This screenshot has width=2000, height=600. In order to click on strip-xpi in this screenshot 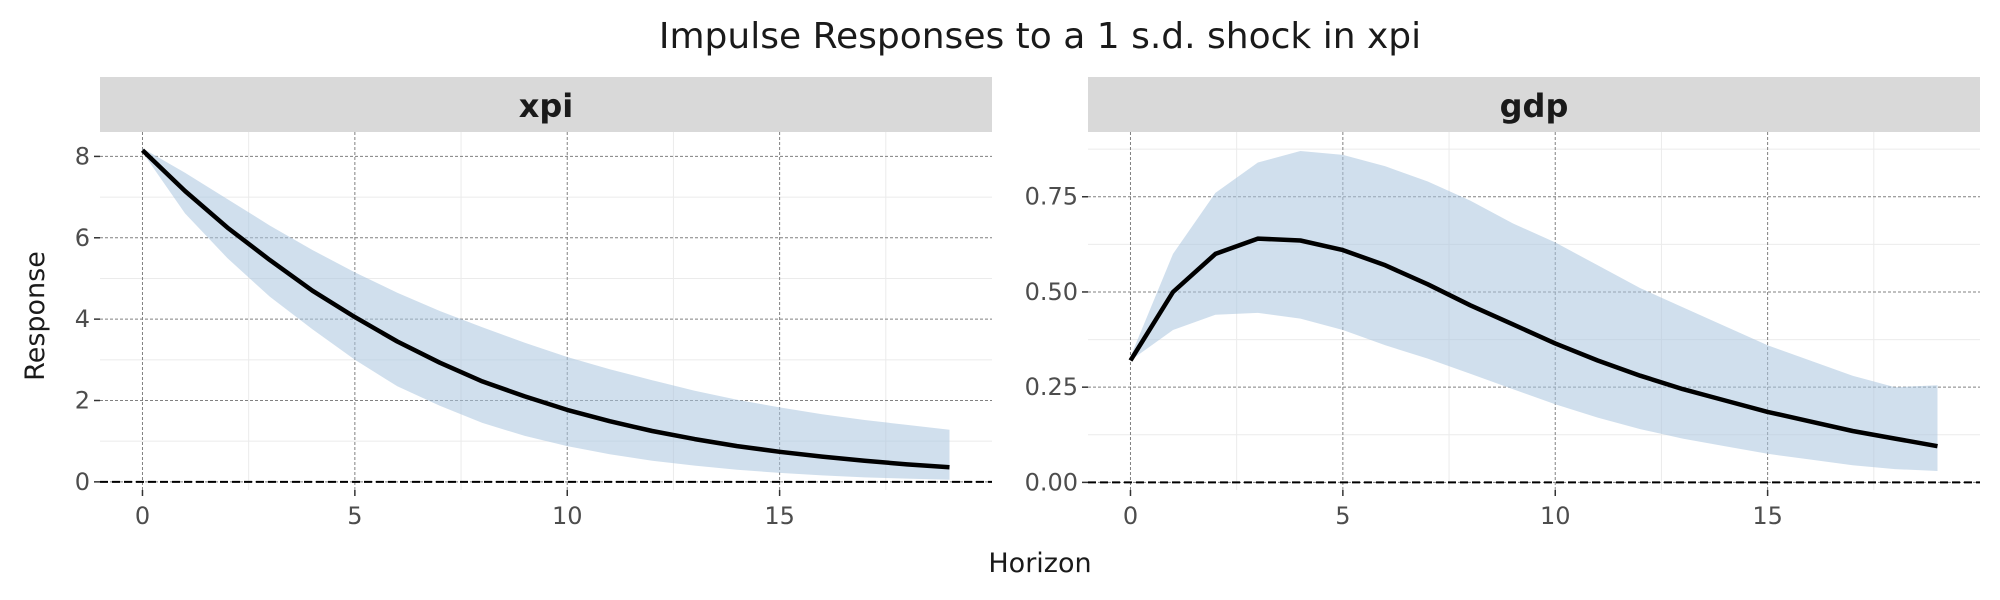, I will do `click(546, 104)`.